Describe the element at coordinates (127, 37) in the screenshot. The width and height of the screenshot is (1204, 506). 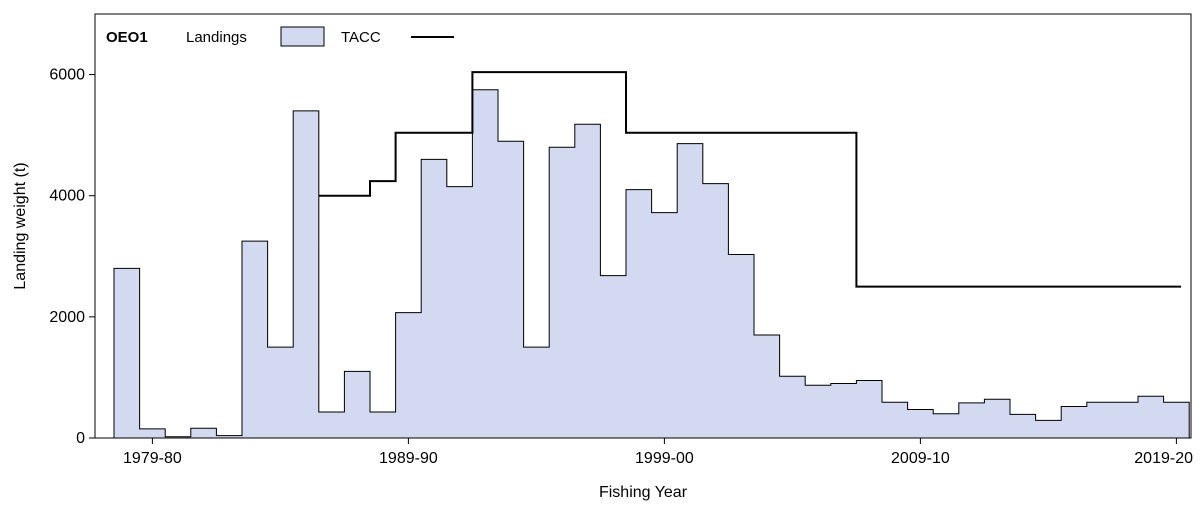
I see `chart-title: OEO1` at that location.